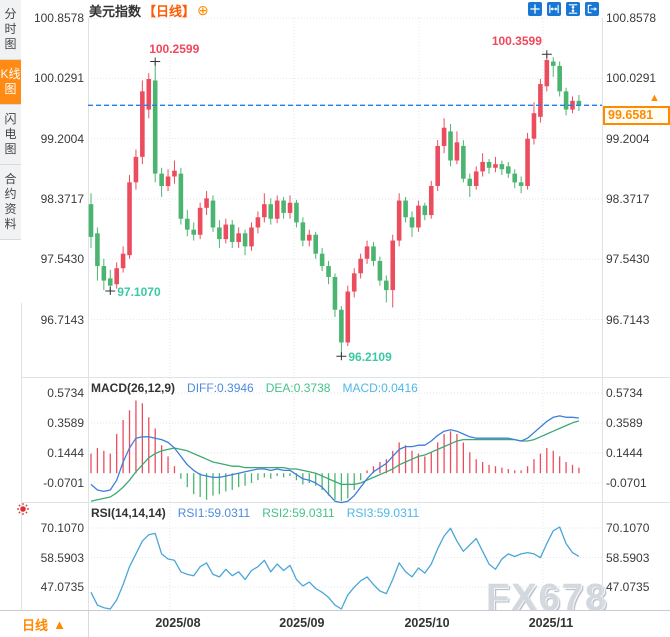 The height and width of the screenshot is (637, 670). I want to click on period-label: 日线, so click(35, 625).